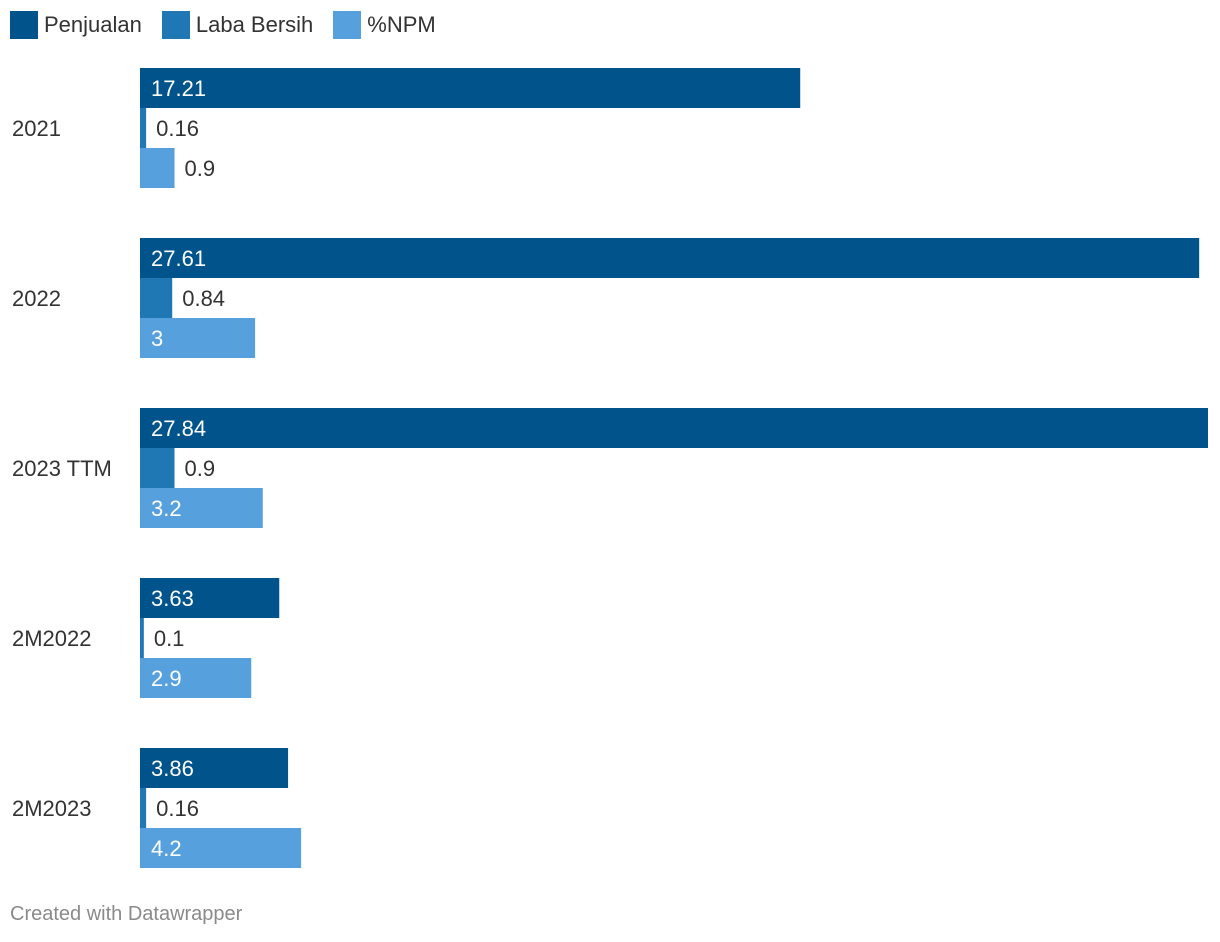 The width and height of the screenshot is (1220, 942). I want to click on legend-label-npm: %NPM, so click(401, 24).